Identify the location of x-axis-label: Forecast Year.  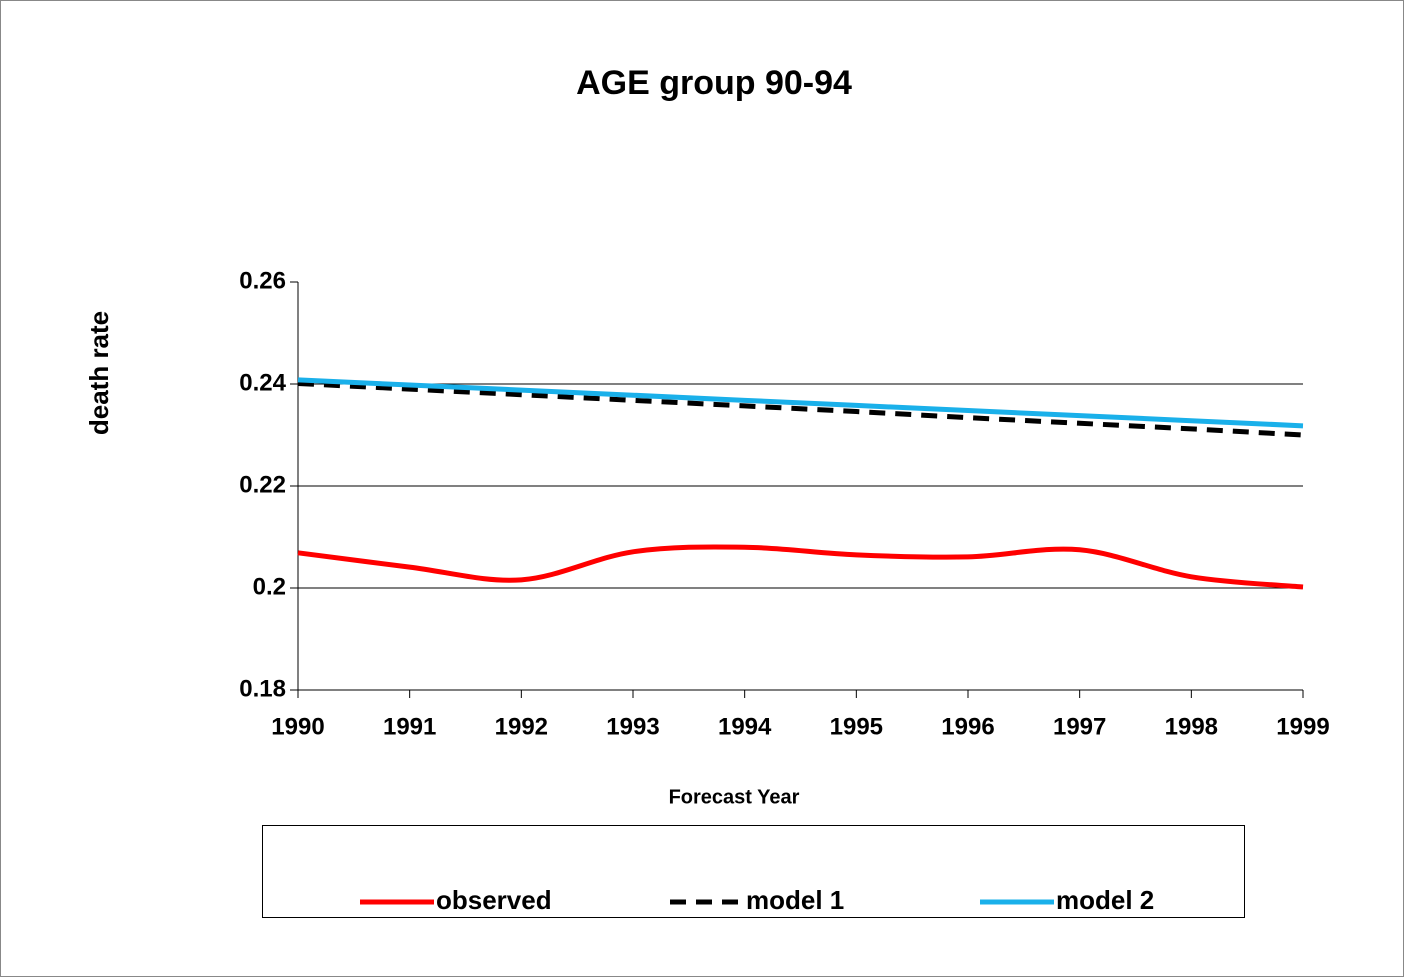
(734, 797).